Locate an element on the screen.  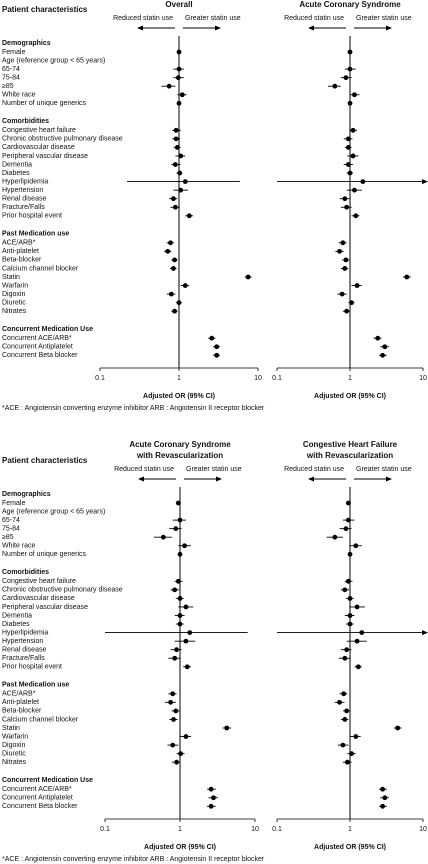
row-label: Nitrates is located at coordinates (14, 762).